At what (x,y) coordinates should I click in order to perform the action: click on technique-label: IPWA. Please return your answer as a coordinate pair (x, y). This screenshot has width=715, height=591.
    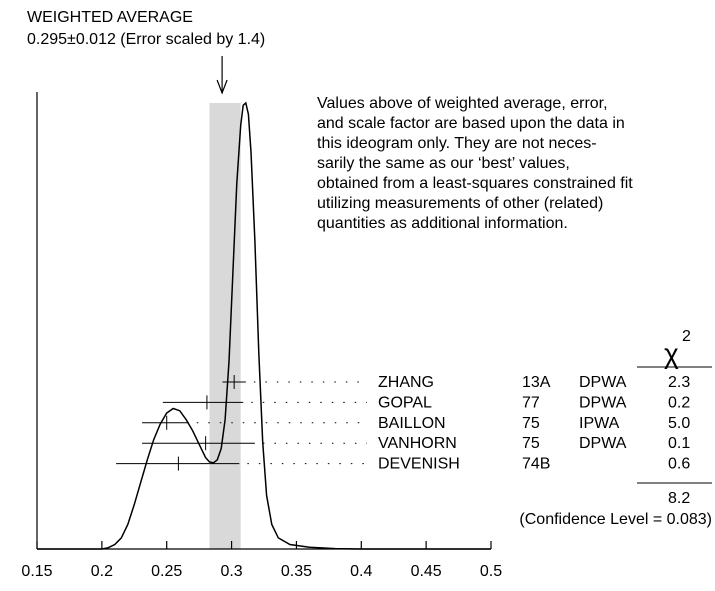
    Looking at the image, I should click on (599, 423).